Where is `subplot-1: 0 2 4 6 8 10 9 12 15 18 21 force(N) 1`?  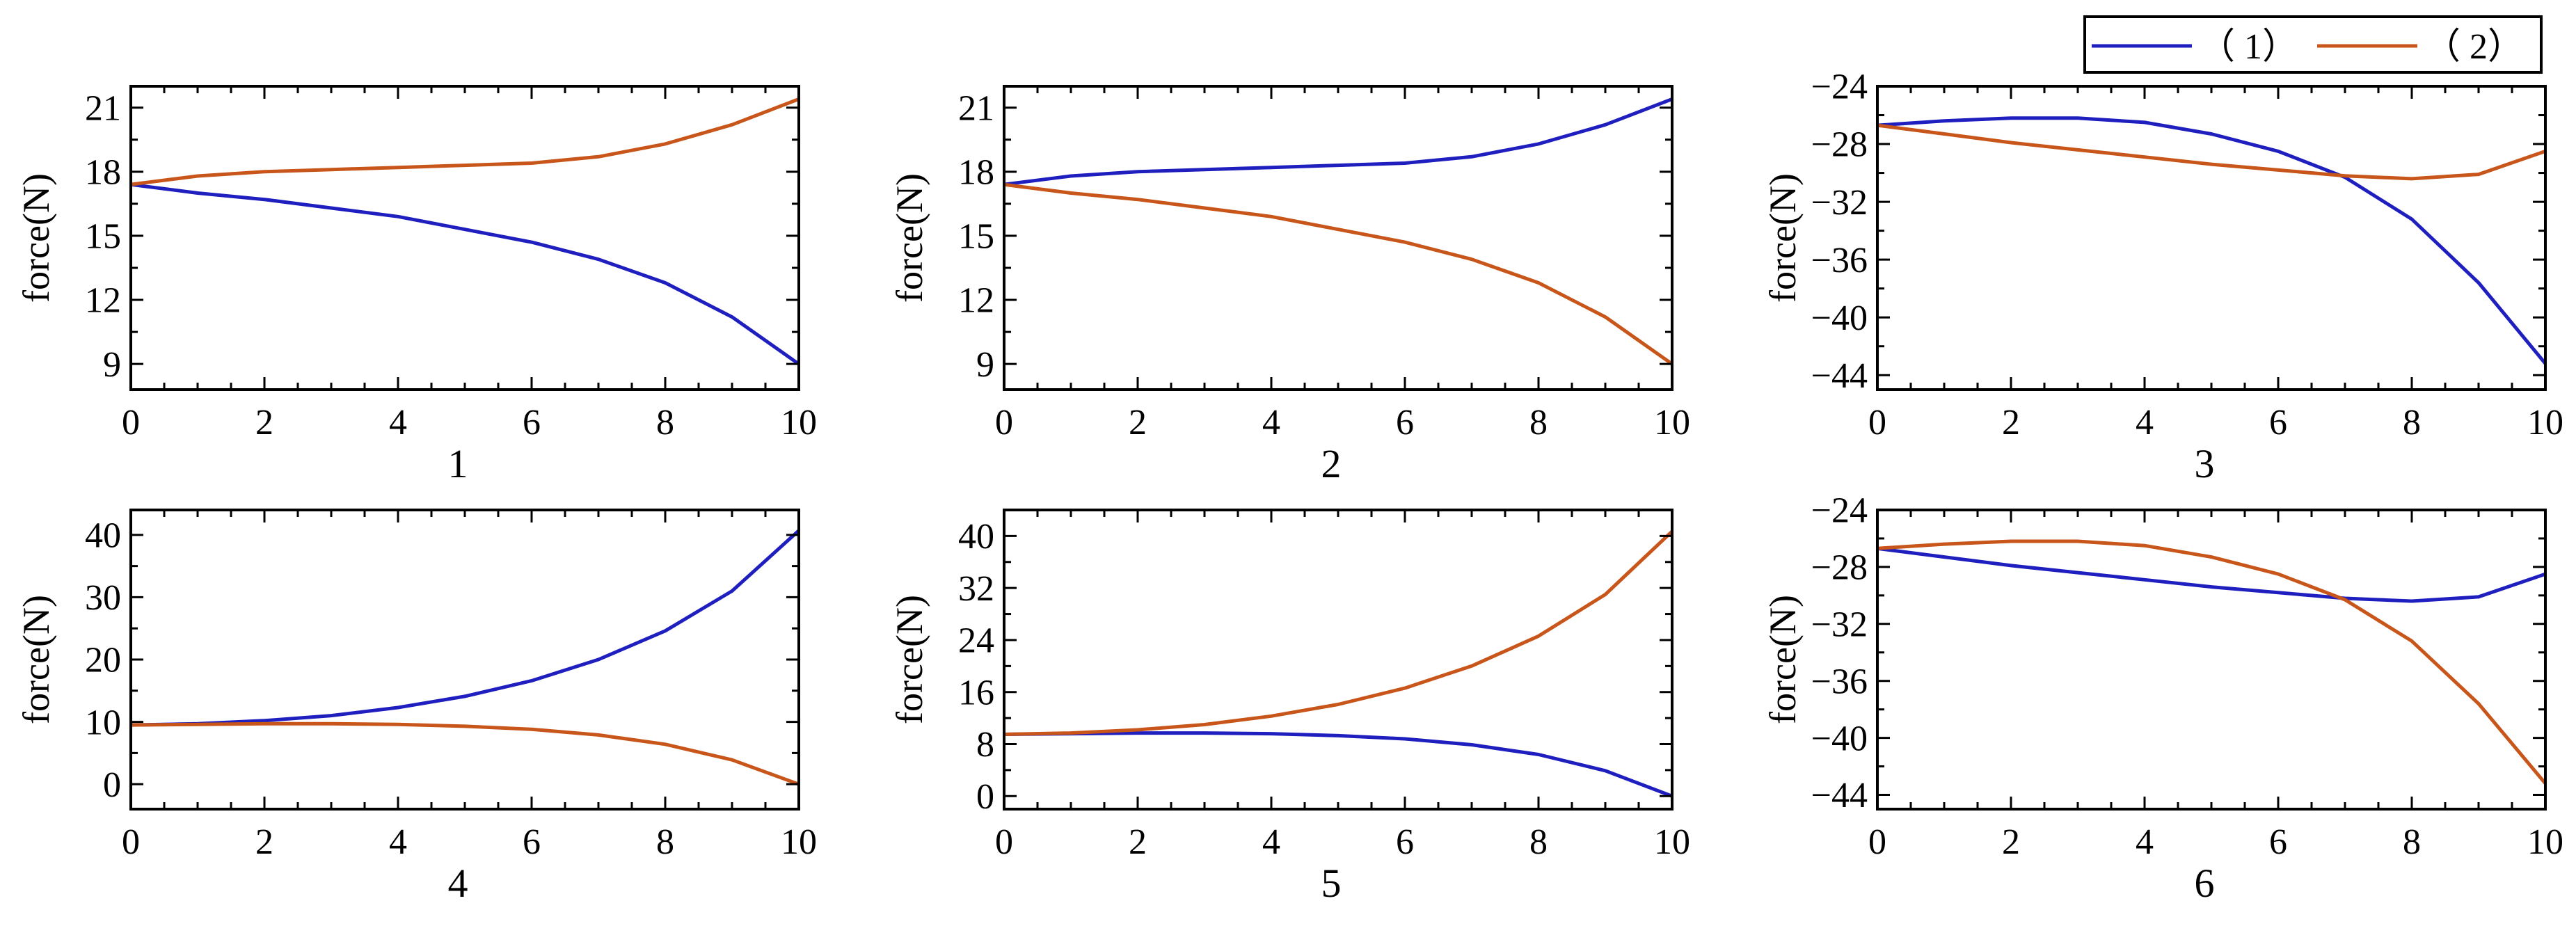 subplot-1: 0 2 4 6 8 10 9 12 15 18 21 force(N) 1 is located at coordinates (416, 285).